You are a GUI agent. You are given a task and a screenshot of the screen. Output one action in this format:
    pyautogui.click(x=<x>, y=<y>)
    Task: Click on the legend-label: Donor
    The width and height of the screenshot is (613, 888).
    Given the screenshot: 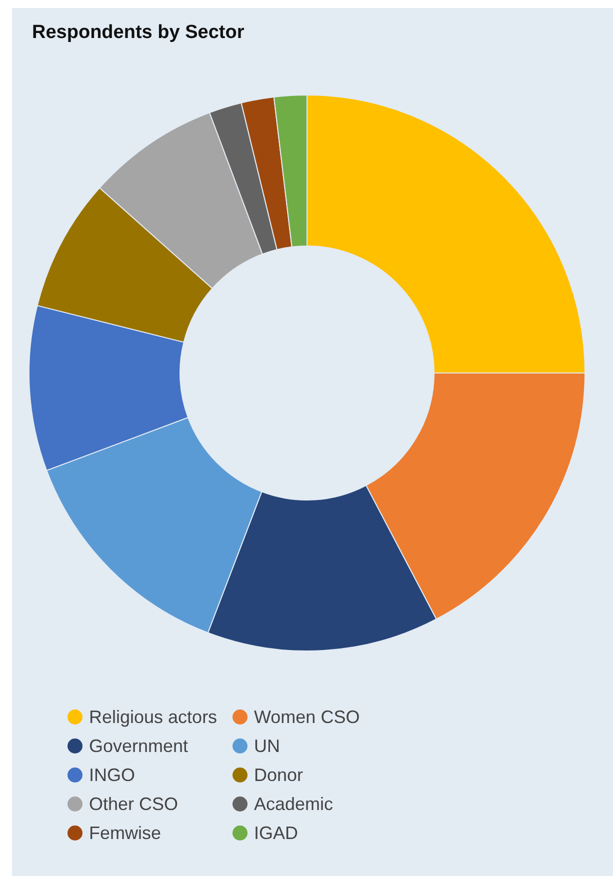 What is the action you would take?
    pyautogui.click(x=279, y=775)
    